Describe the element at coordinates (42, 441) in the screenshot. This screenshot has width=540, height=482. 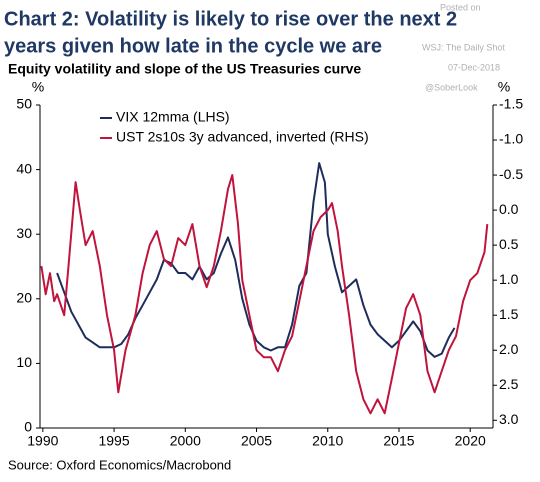
I see `x-tick-label: 1990` at that location.